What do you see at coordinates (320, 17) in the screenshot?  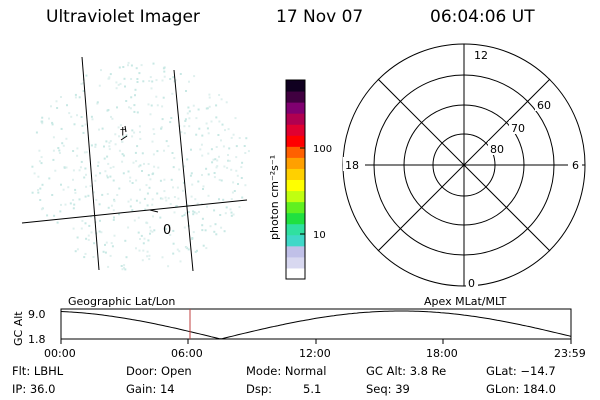 I see `date-label: 17 Nov 07` at bounding box center [320, 17].